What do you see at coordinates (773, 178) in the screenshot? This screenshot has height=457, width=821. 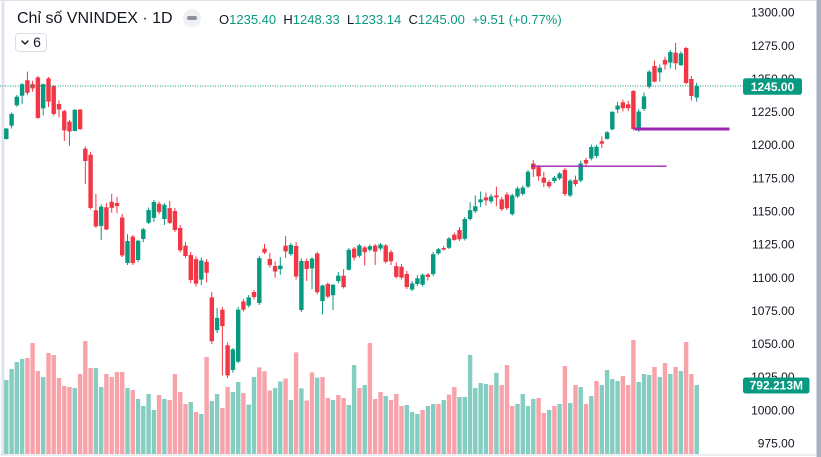 I see `svg-text: 1175.00` at bounding box center [773, 178].